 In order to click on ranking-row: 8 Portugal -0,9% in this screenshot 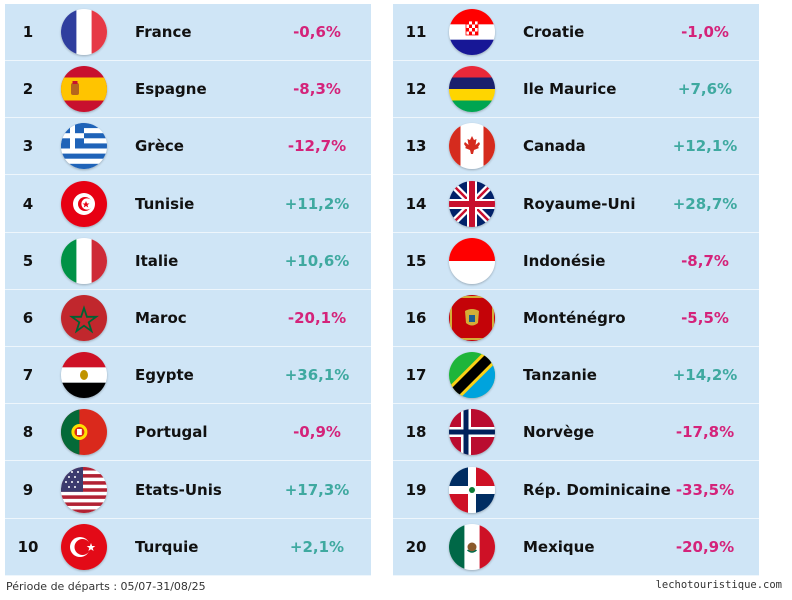, I will do `click(188, 433)`.